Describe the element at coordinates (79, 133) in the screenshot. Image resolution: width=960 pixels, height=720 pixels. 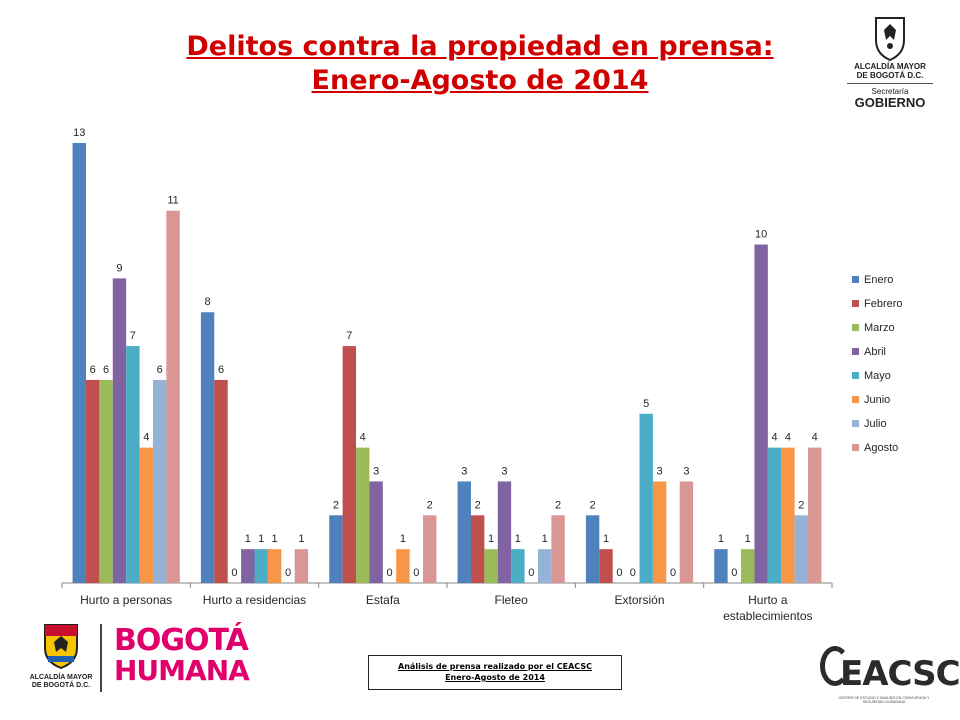
I see `data-label: 13` at that location.